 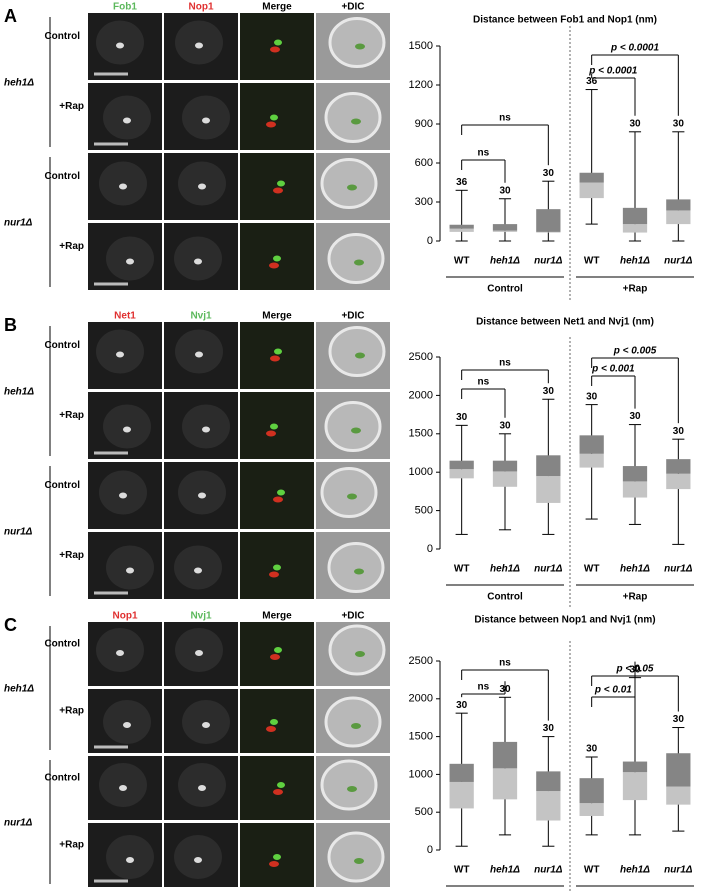 I want to click on group-label: +Rap, so click(x=635, y=597).